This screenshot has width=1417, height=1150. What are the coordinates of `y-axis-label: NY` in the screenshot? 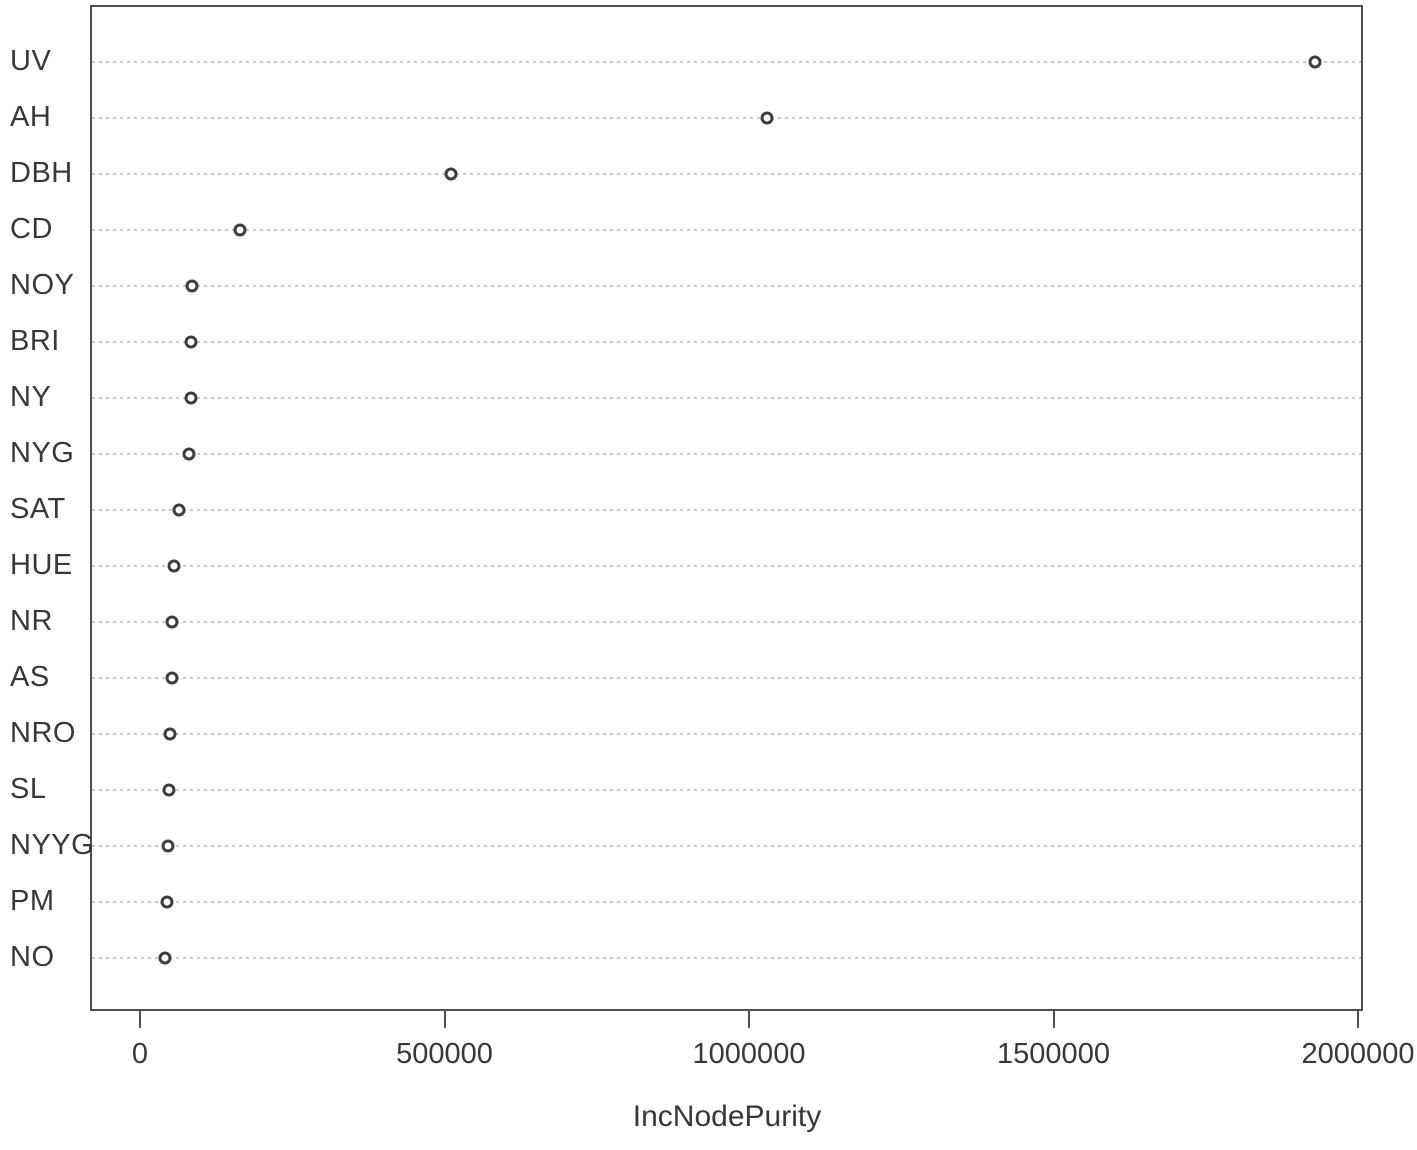 It's located at (31, 396).